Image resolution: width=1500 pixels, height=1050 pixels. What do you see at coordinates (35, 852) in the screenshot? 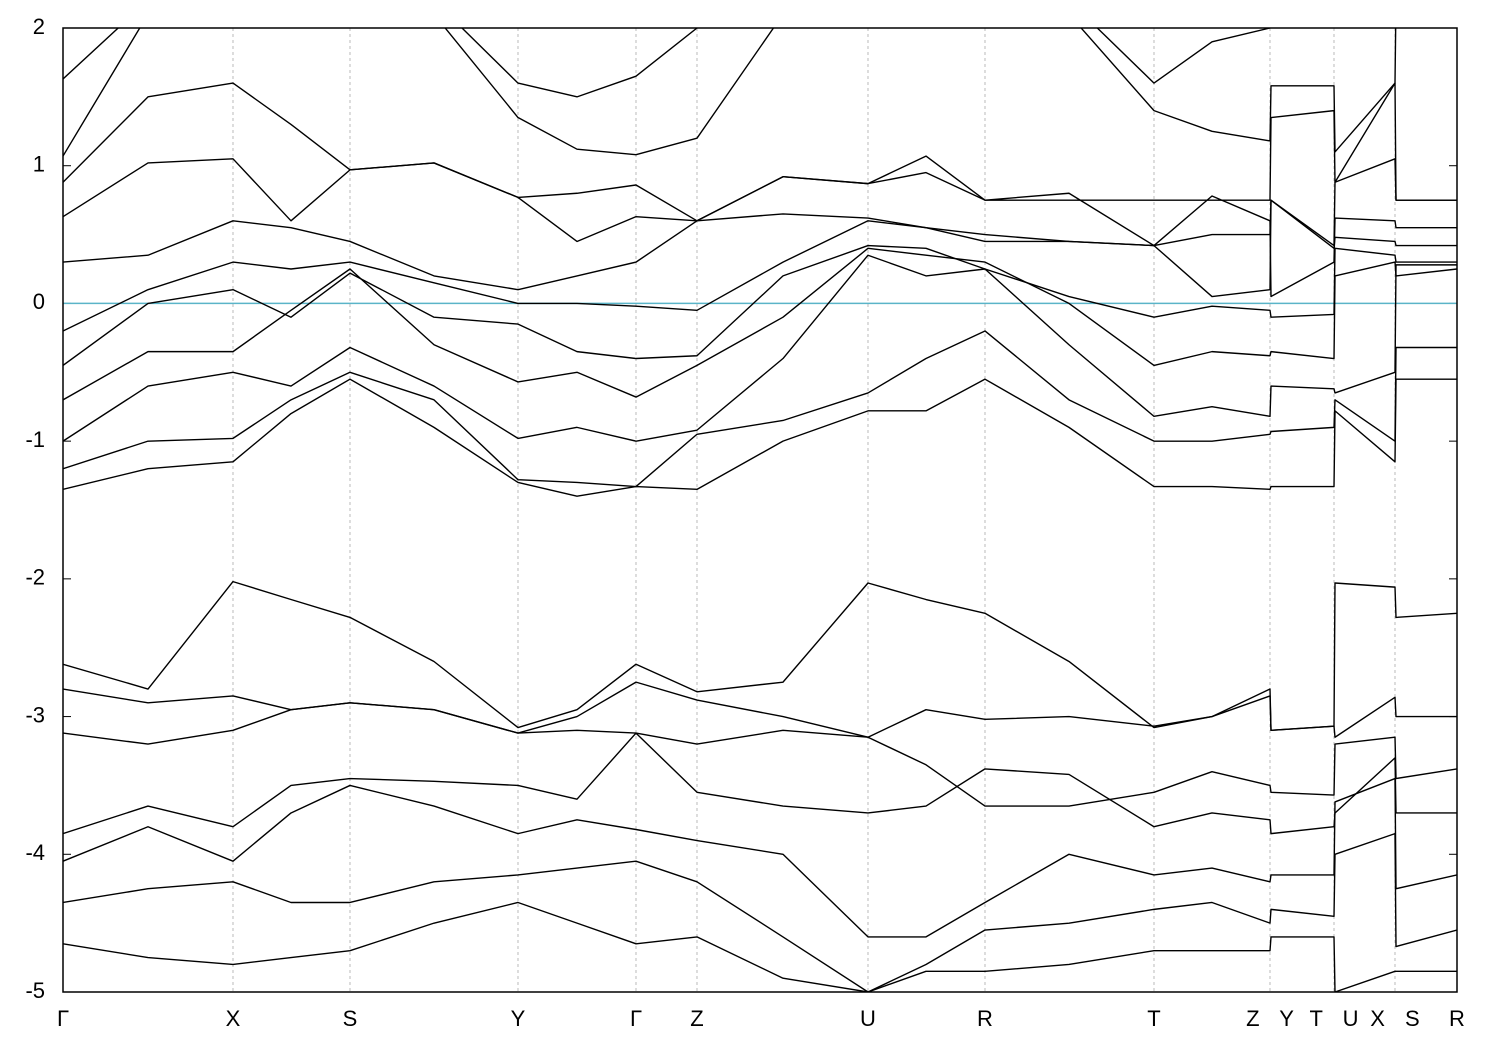
I see `y-tick-label: -4` at bounding box center [35, 852].